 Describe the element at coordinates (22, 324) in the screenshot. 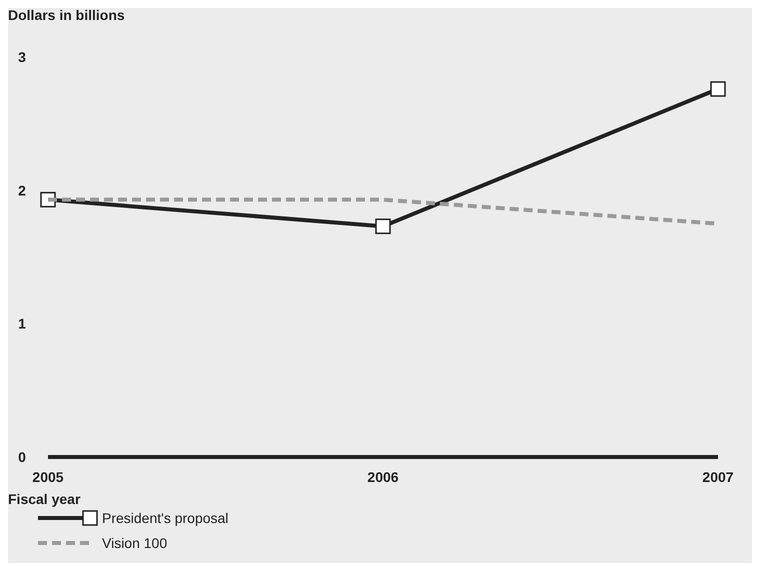

I see `y-tick-label: 1` at that location.